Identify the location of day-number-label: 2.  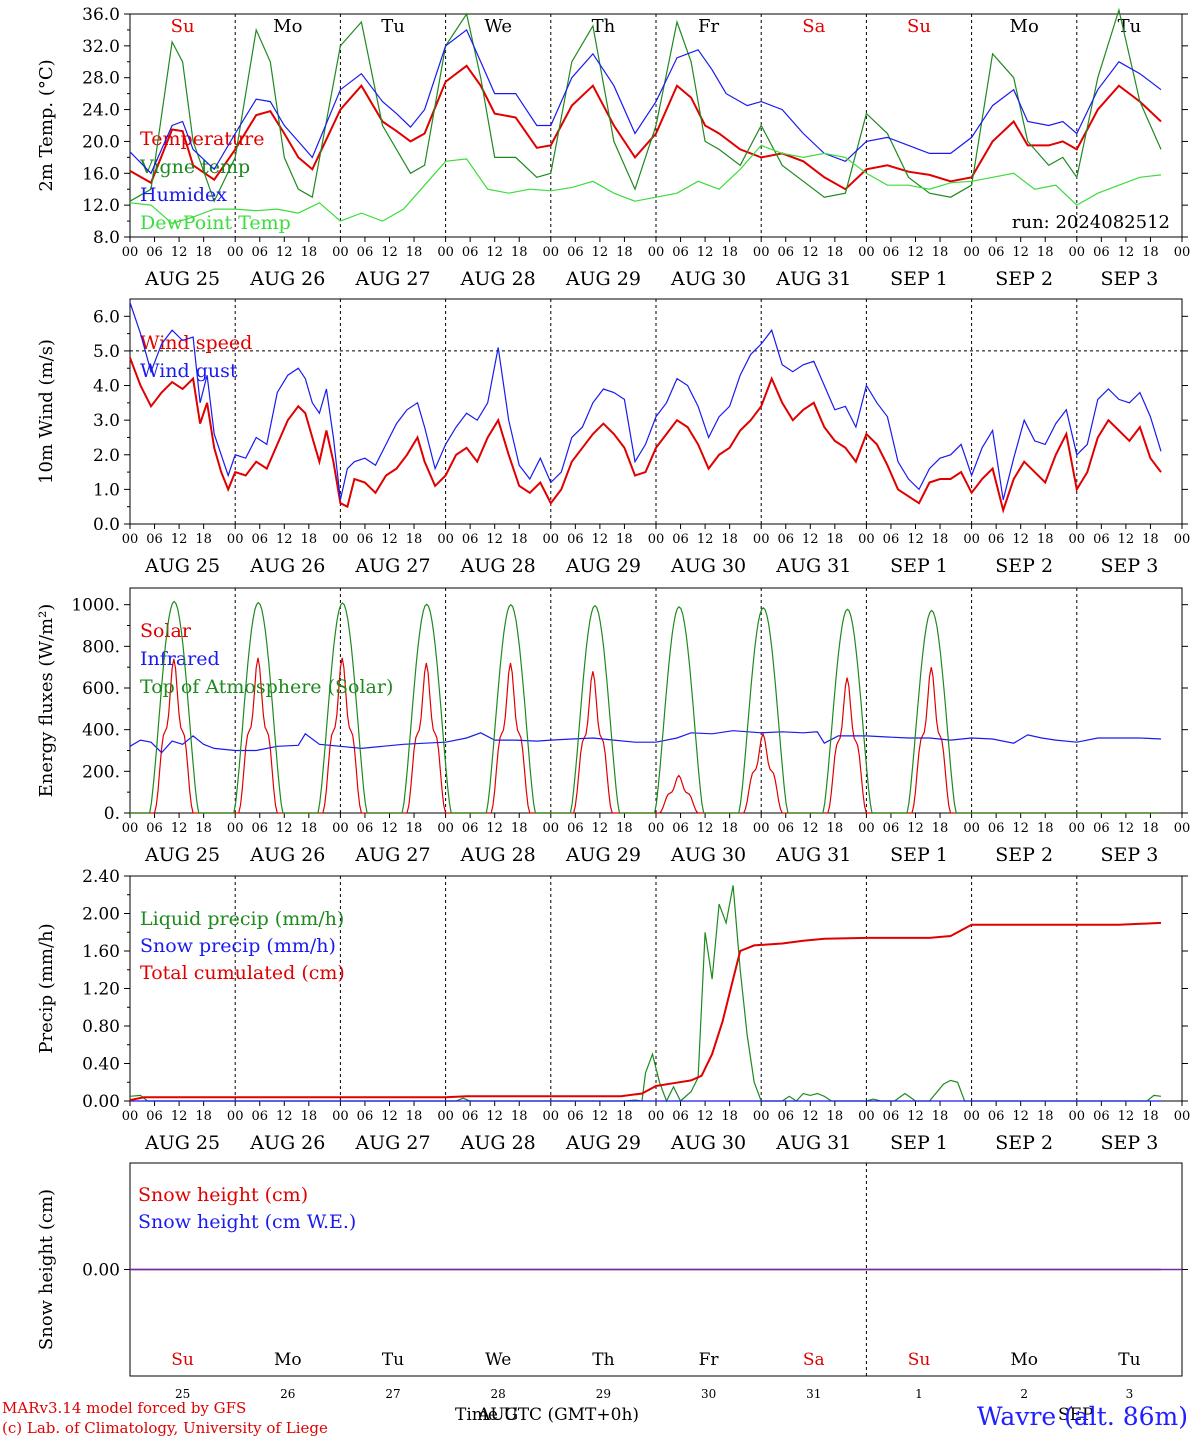
(1024, 1394).